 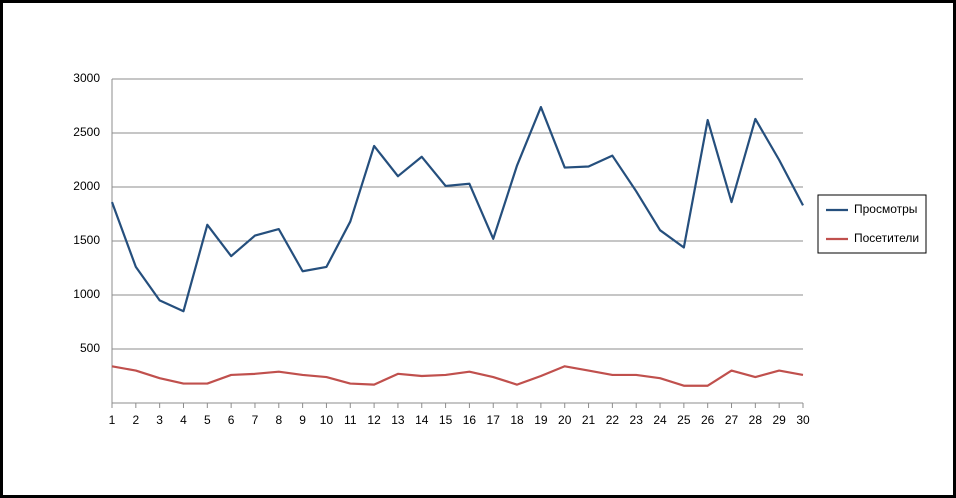 What do you see at coordinates (86, 78) in the screenshot?
I see `y-tick-label: 3000` at bounding box center [86, 78].